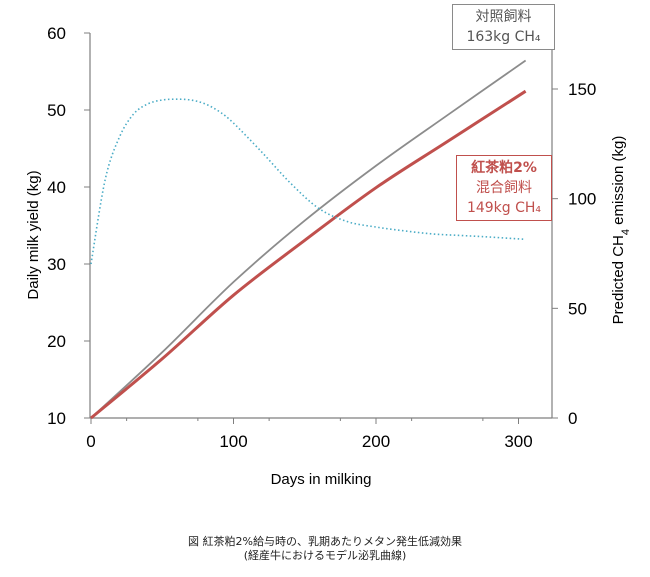  Describe the element at coordinates (572, 418) in the screenshot. I see `y-right-tick-label: 0` at that location.